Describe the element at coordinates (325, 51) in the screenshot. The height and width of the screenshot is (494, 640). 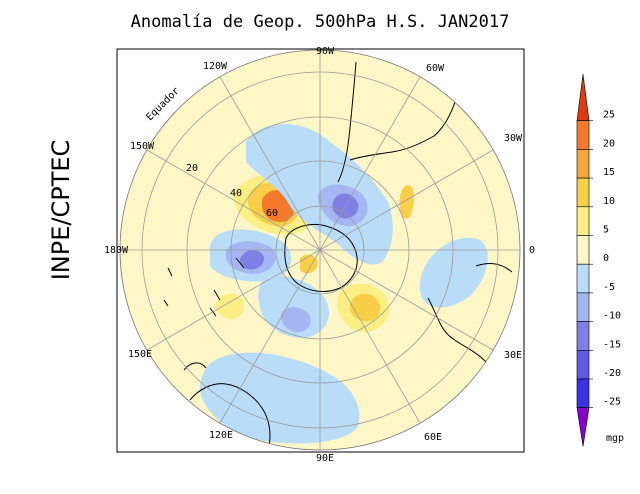
I see `lon-label-90w: 90W` at that location.